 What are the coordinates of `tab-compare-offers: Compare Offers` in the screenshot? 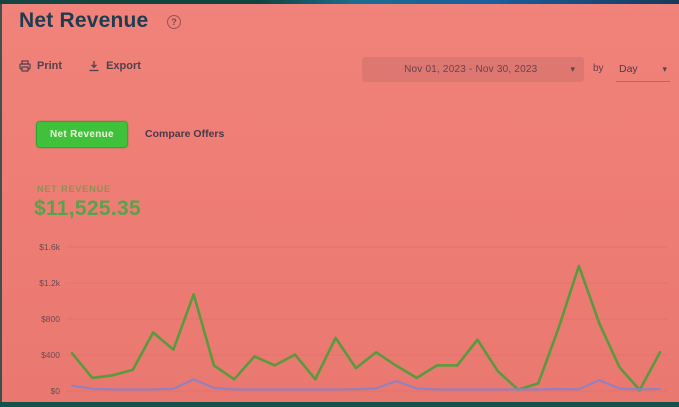 It's located at (184, 134).